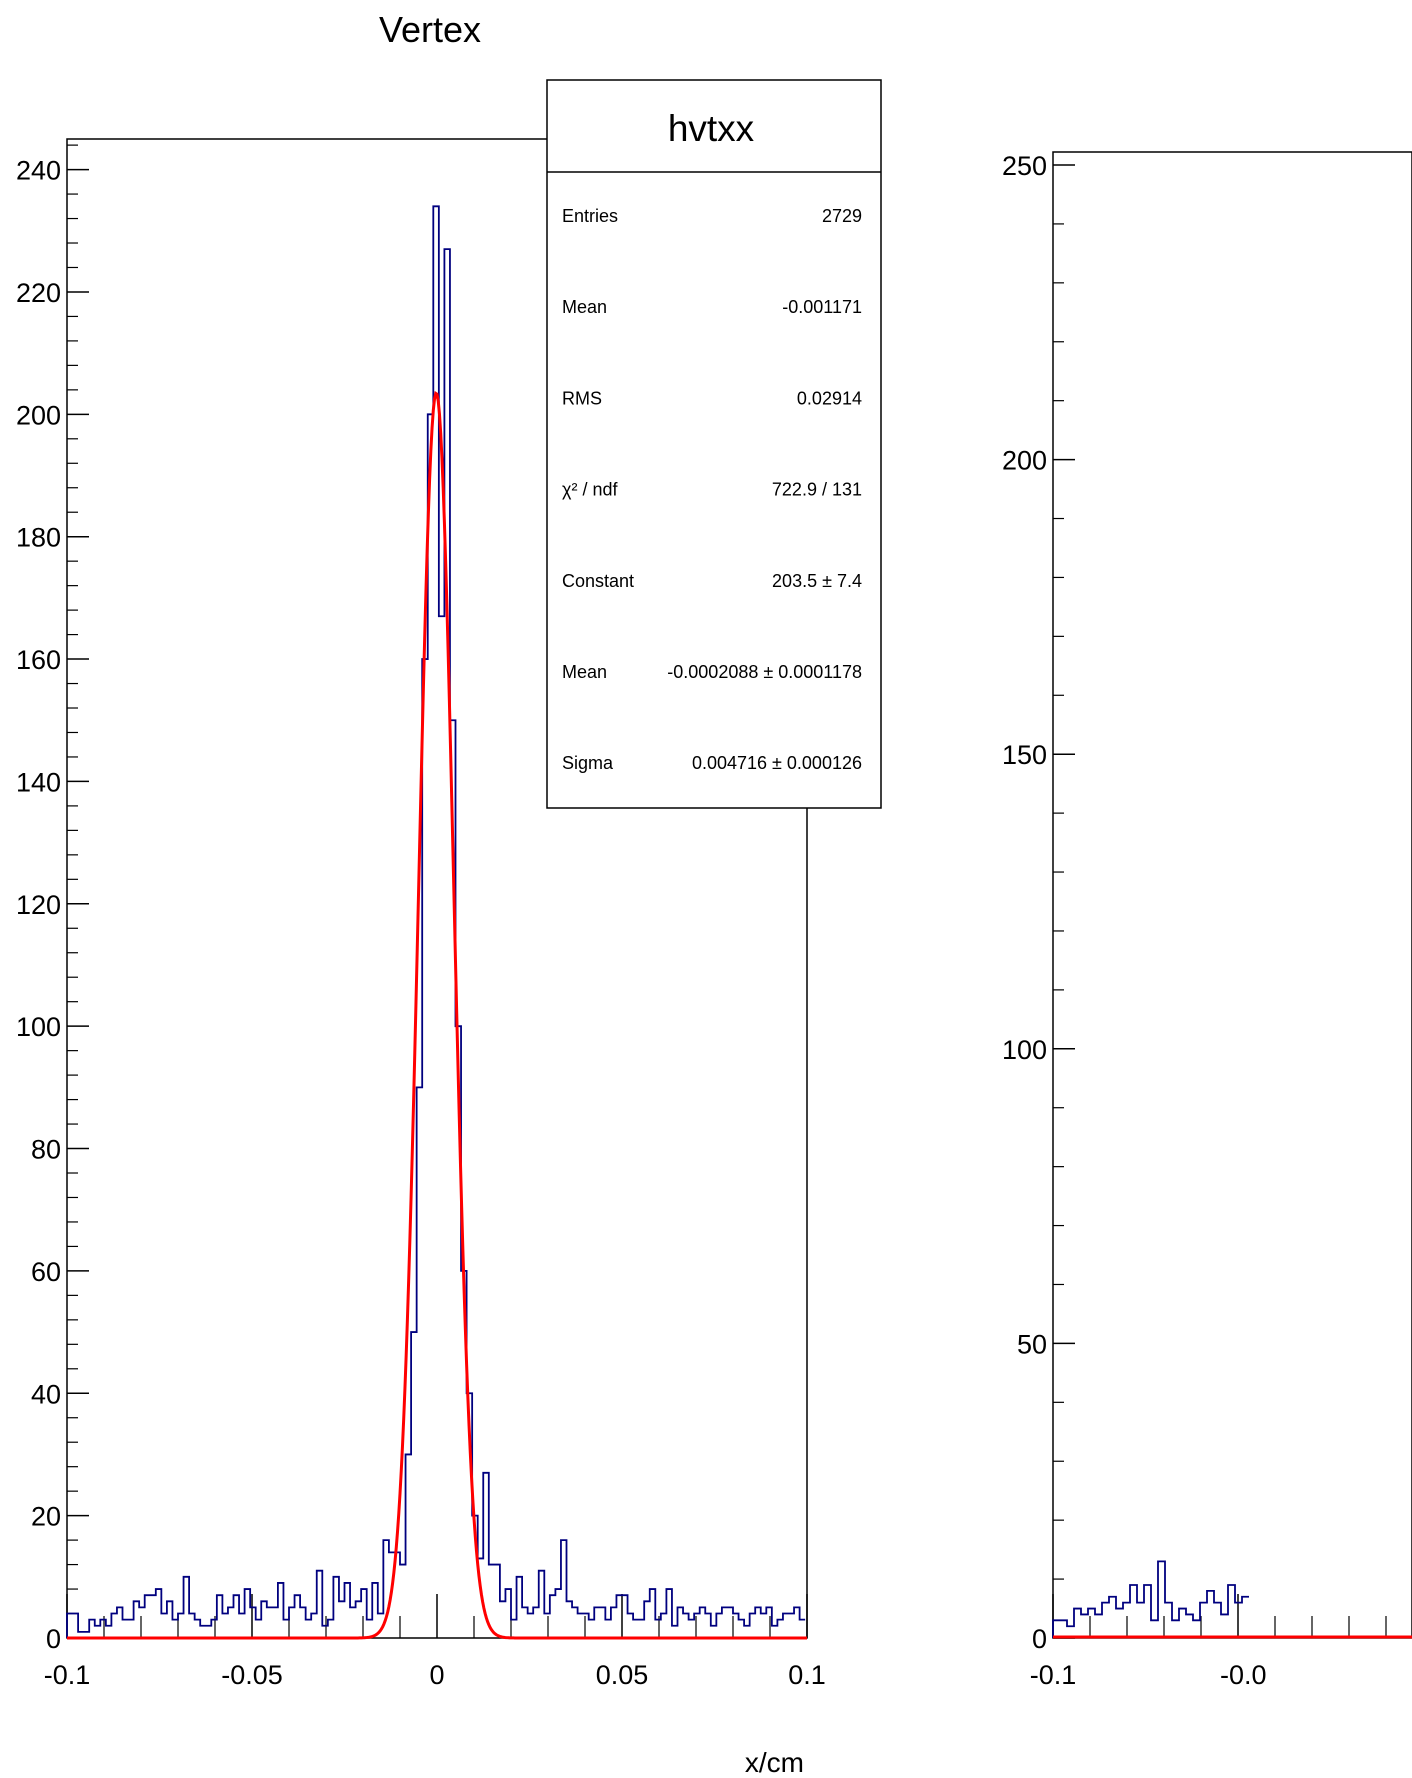 The image size is (1412, 1778). What do you see at coordinates (1032, 1344) in the screenshot?
I see `y-tick-label: 50` at bounding box center [1032, 1344].